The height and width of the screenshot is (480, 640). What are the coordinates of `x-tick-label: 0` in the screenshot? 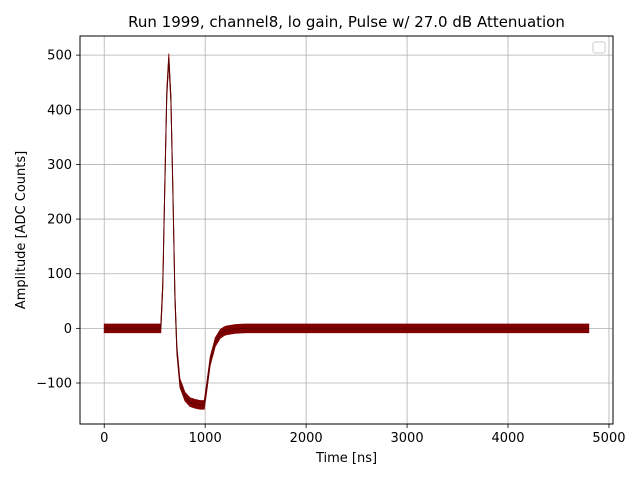 It's located at (104, 438).